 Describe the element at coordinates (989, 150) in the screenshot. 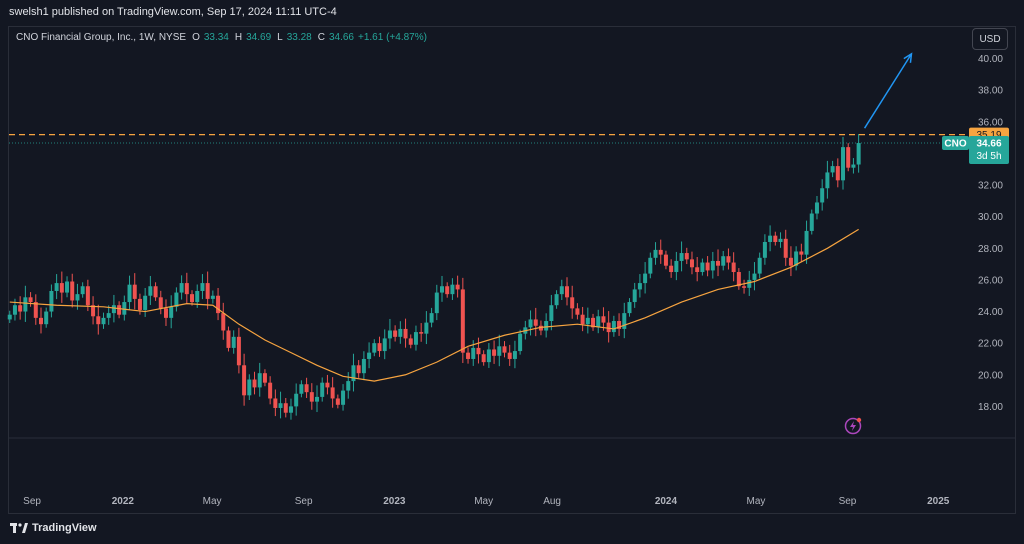

I see `last-price-tag` at that location.